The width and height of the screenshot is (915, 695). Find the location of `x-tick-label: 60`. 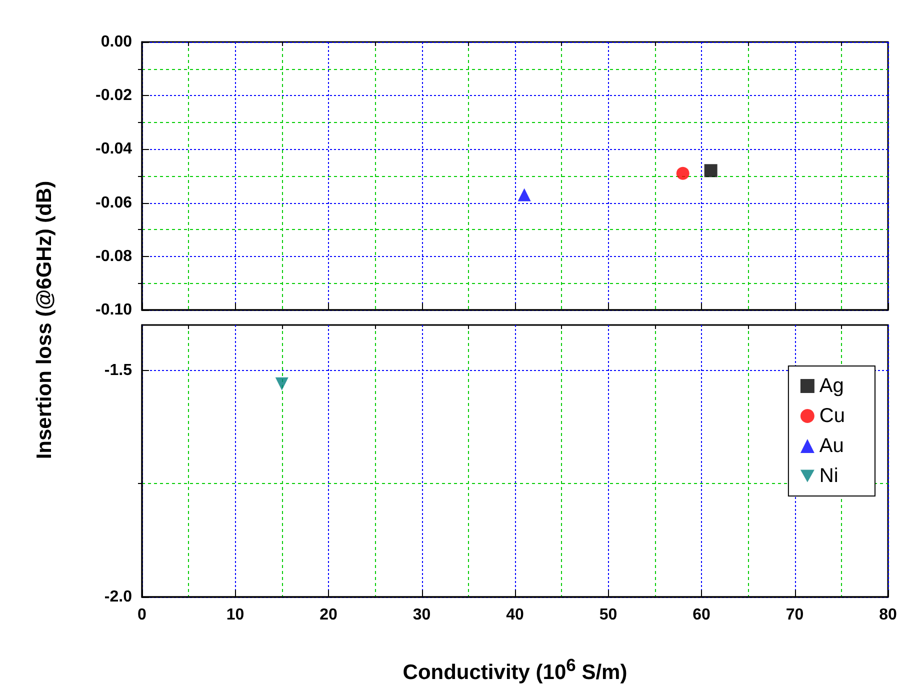

x-tick-label: 60 is located at coordinates (701, 615).